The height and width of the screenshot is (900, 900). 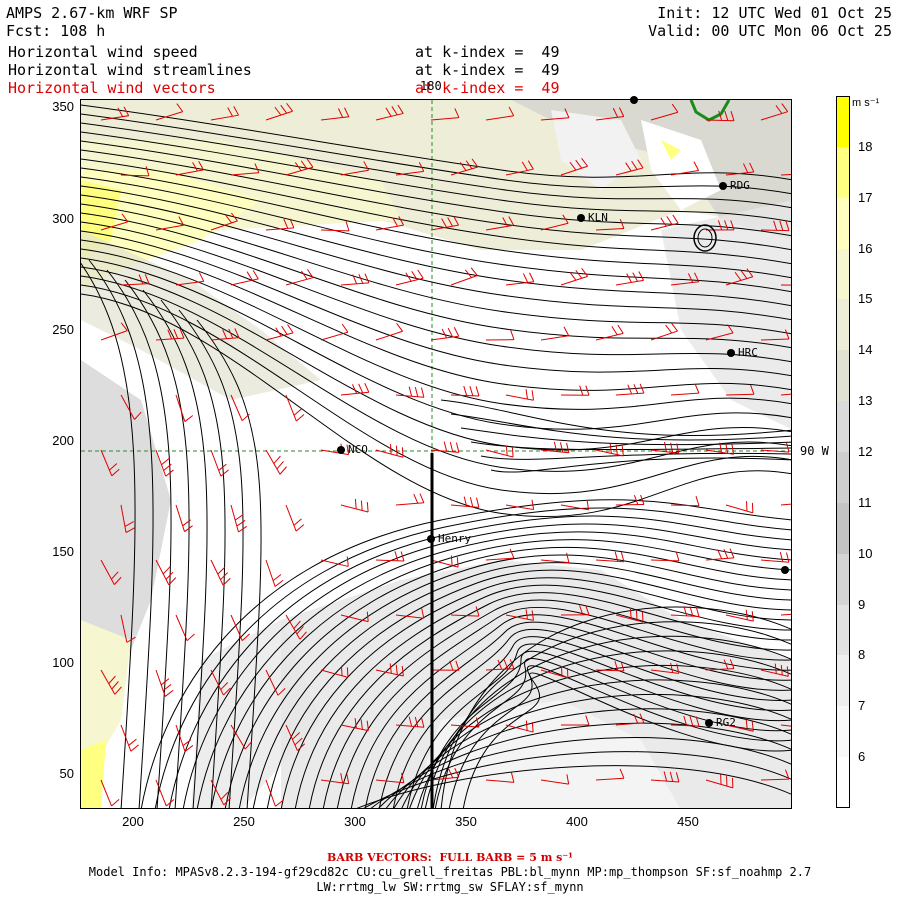 What do you see at coordinates (63, 106) in the screenshot?
I see `y-tick-350: 350` at bounding box center [63, 106].